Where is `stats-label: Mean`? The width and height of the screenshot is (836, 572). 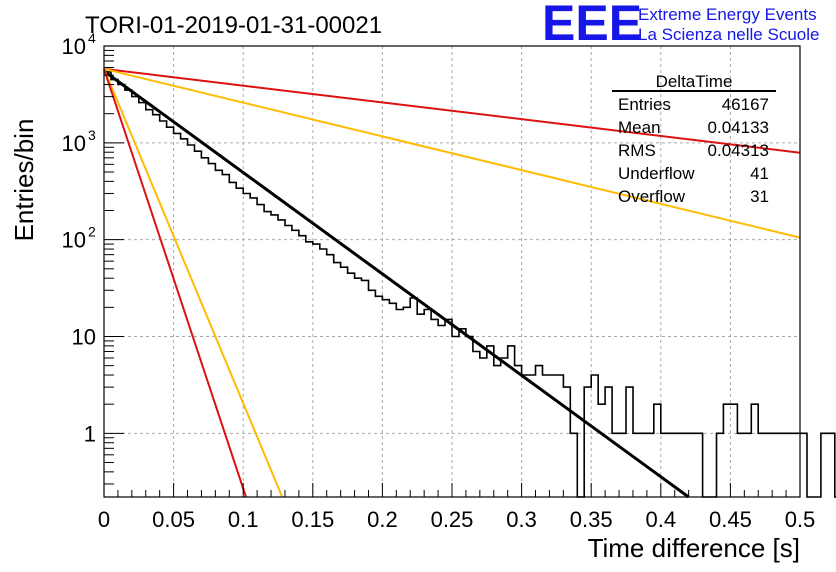 stats-label: Mean is located at coordinates (639, 127).